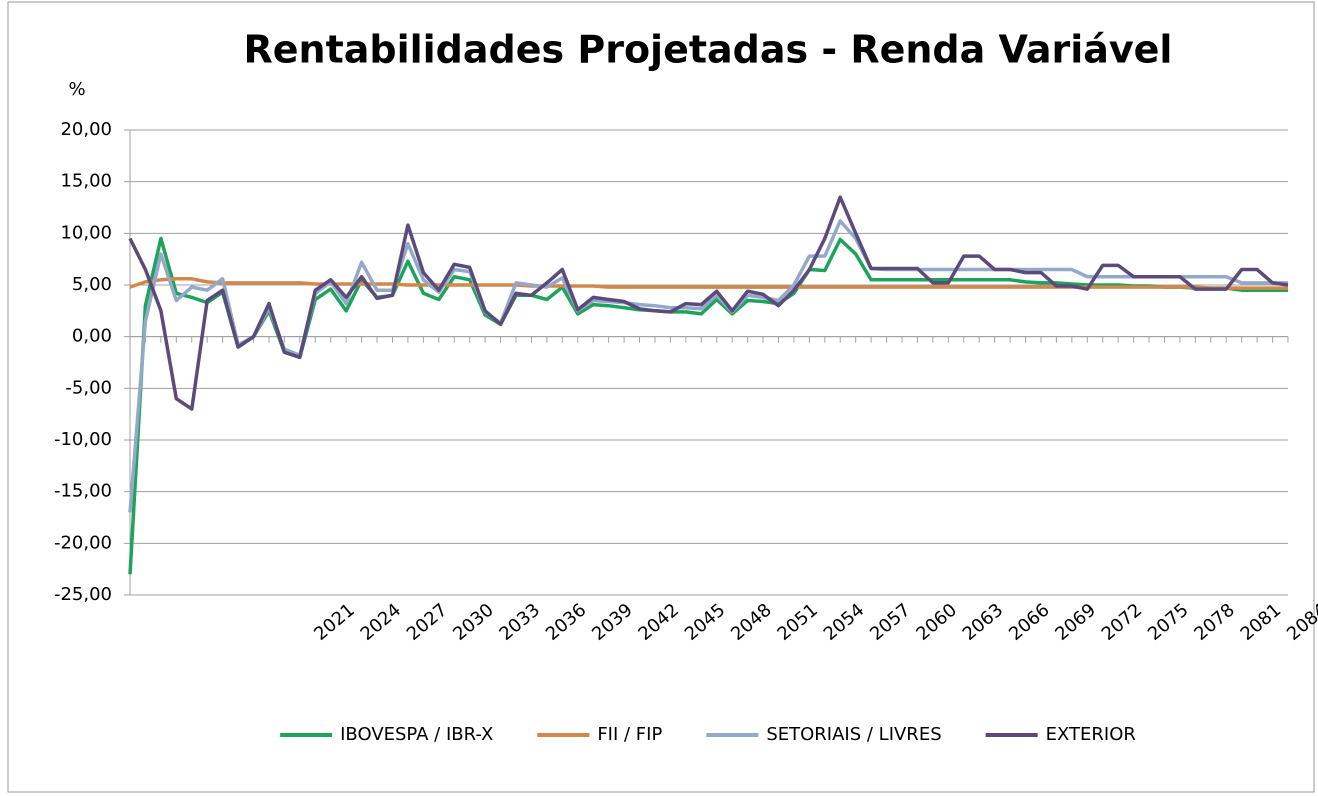  Describe the element at coordinates (853, 734) in the screenshot. I see `legend-label: SETORIAIS / LIVRES` at that location.